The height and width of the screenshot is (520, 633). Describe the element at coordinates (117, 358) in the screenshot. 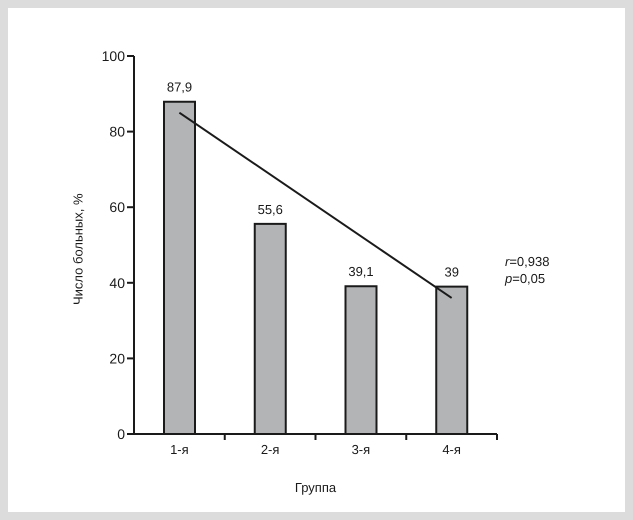

I see `y-tick-label: 20` at that location.